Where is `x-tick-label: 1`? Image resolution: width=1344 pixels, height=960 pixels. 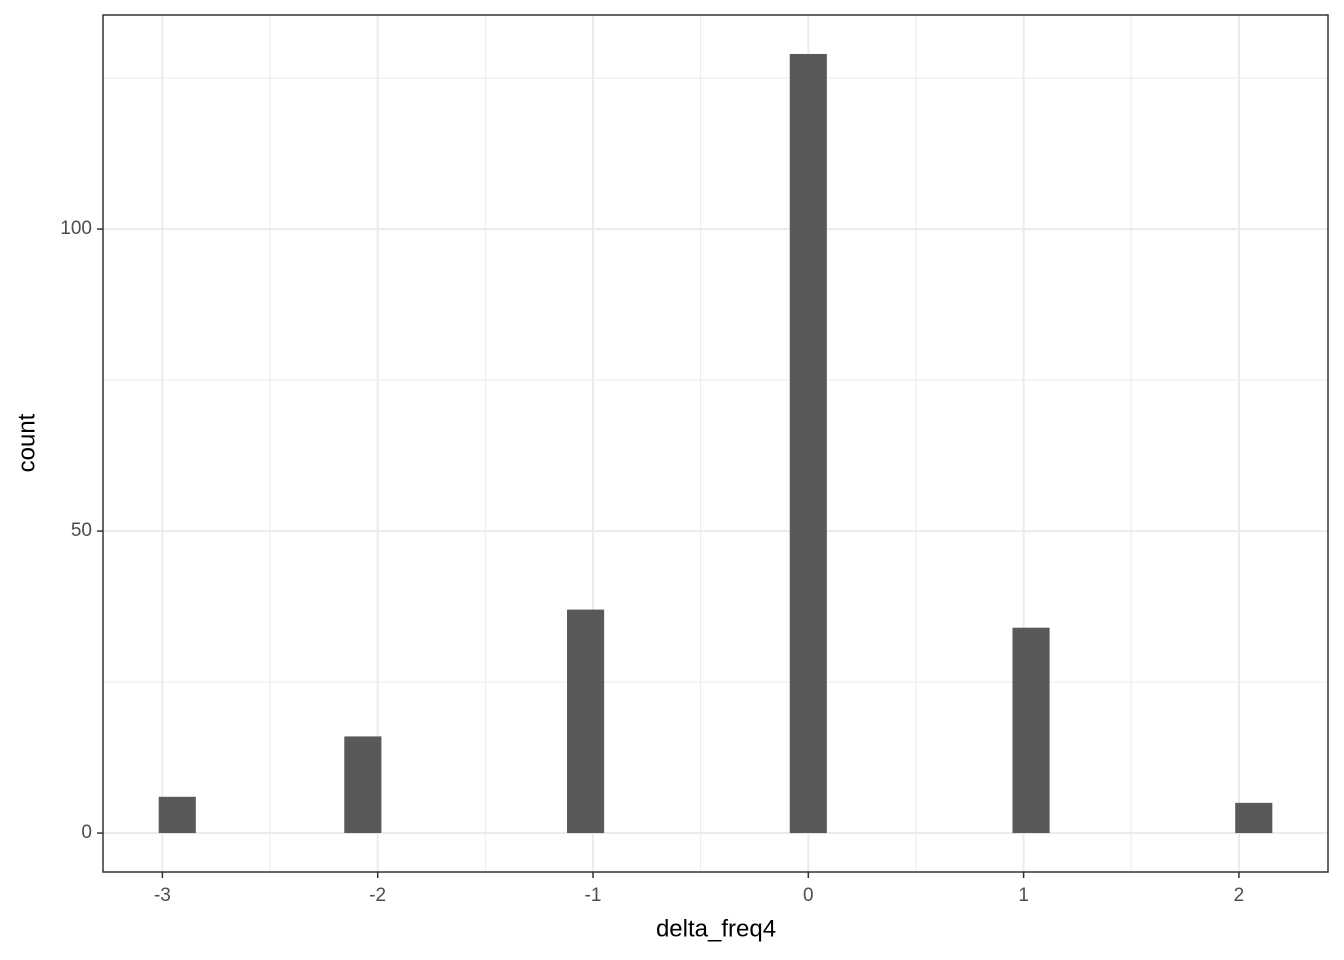
x-tick-label: 1 is located at coordinates (1023, 895).